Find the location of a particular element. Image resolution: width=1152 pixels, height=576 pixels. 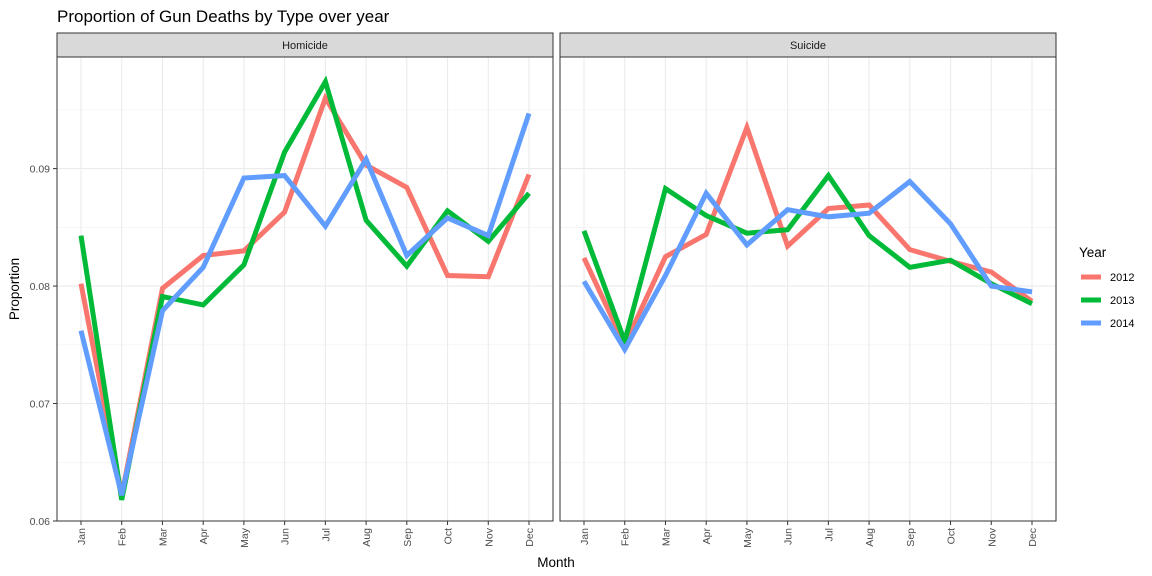

legend-title: Year is located at coordinates (1093, 252).